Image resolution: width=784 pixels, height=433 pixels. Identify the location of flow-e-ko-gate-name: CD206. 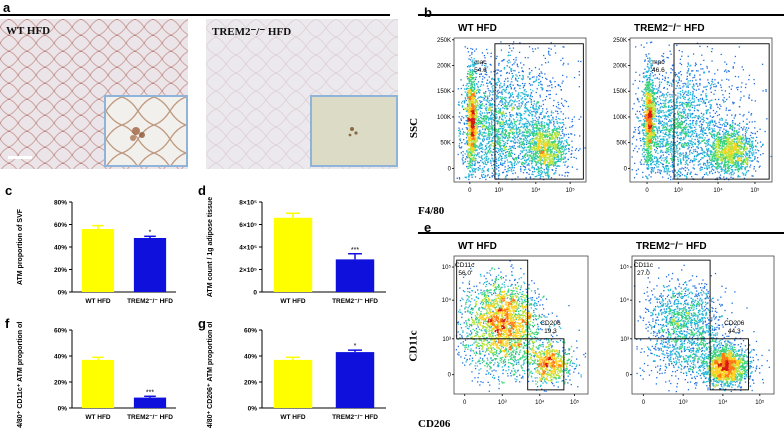
(734, 323).